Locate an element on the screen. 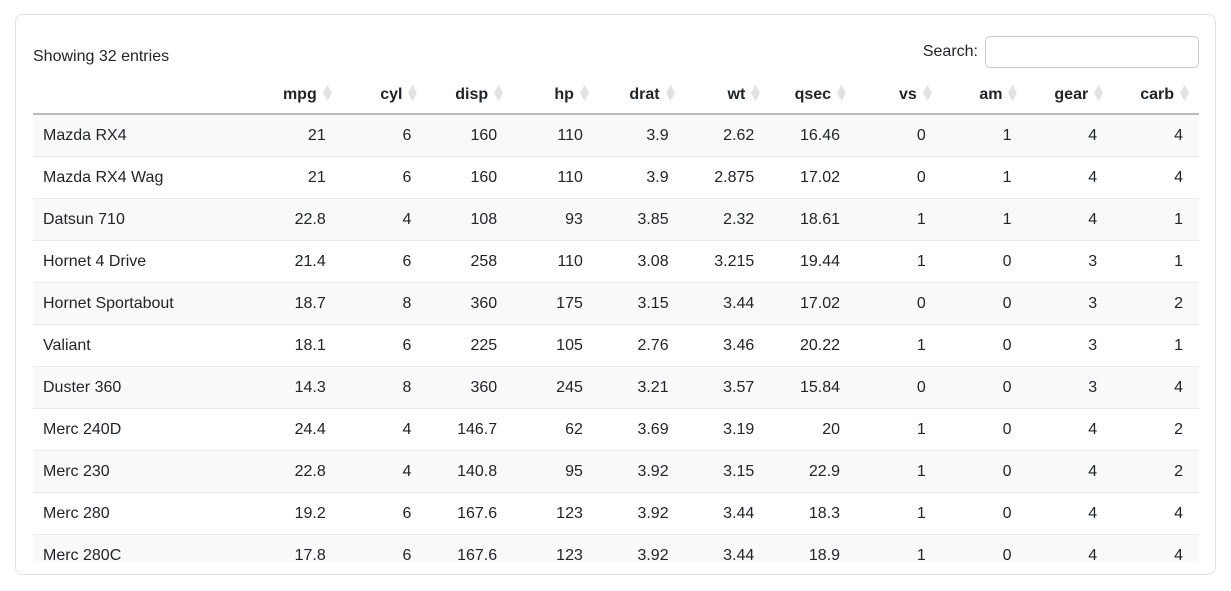 The height and width of the screenshot is (591, 1231). table-row: Valiant 18.1 6 225 105 2.76 3.46 20.22 1 0 3 1 is located at coordinates (616, 345).